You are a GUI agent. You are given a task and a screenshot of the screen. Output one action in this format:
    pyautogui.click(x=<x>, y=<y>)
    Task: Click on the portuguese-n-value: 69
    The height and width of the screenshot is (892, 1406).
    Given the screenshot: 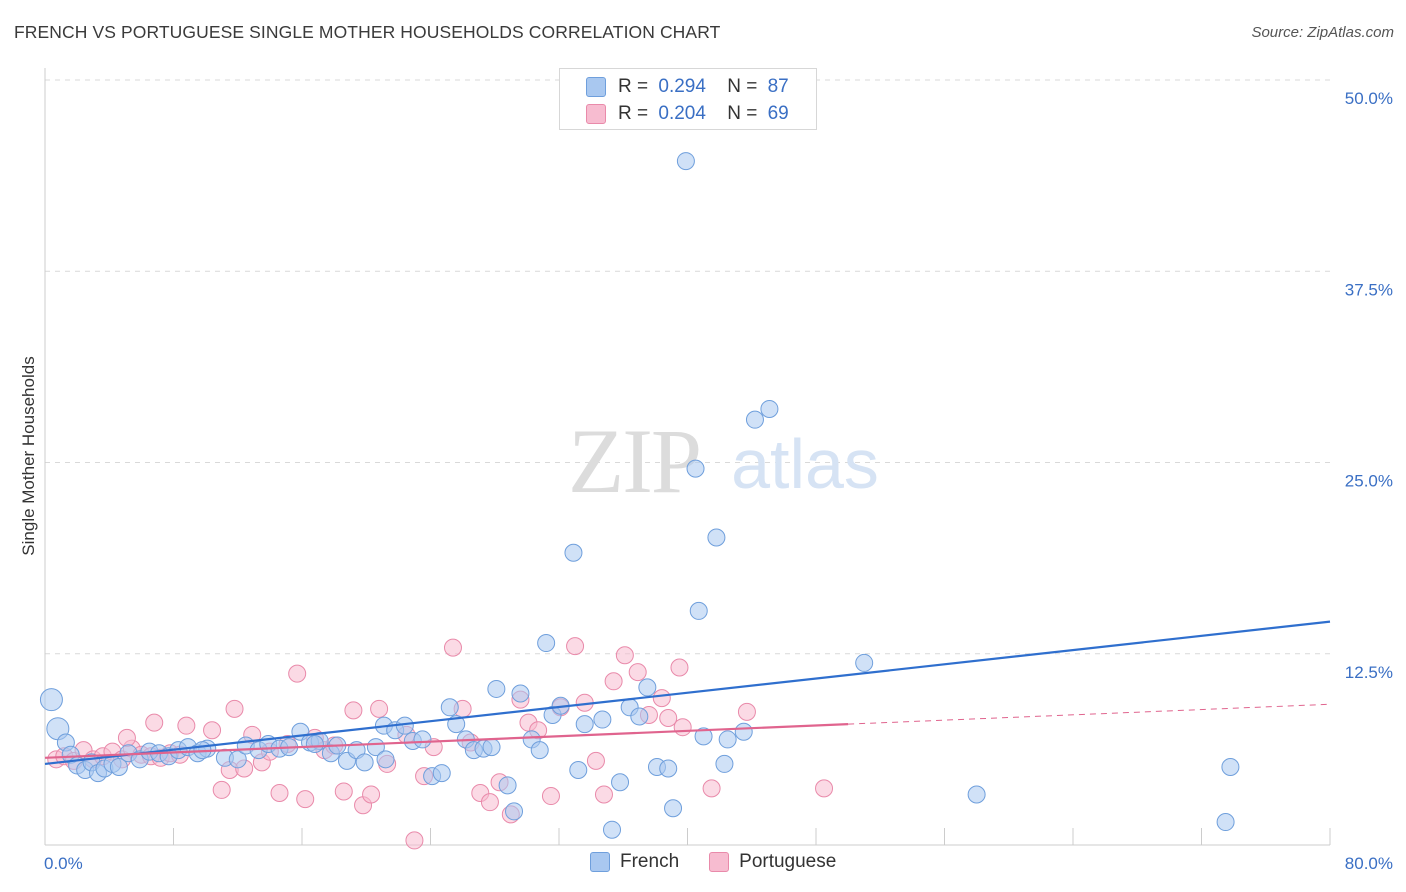 What is the action you would take?
    pyautogui.click(x=778, y=113)
    